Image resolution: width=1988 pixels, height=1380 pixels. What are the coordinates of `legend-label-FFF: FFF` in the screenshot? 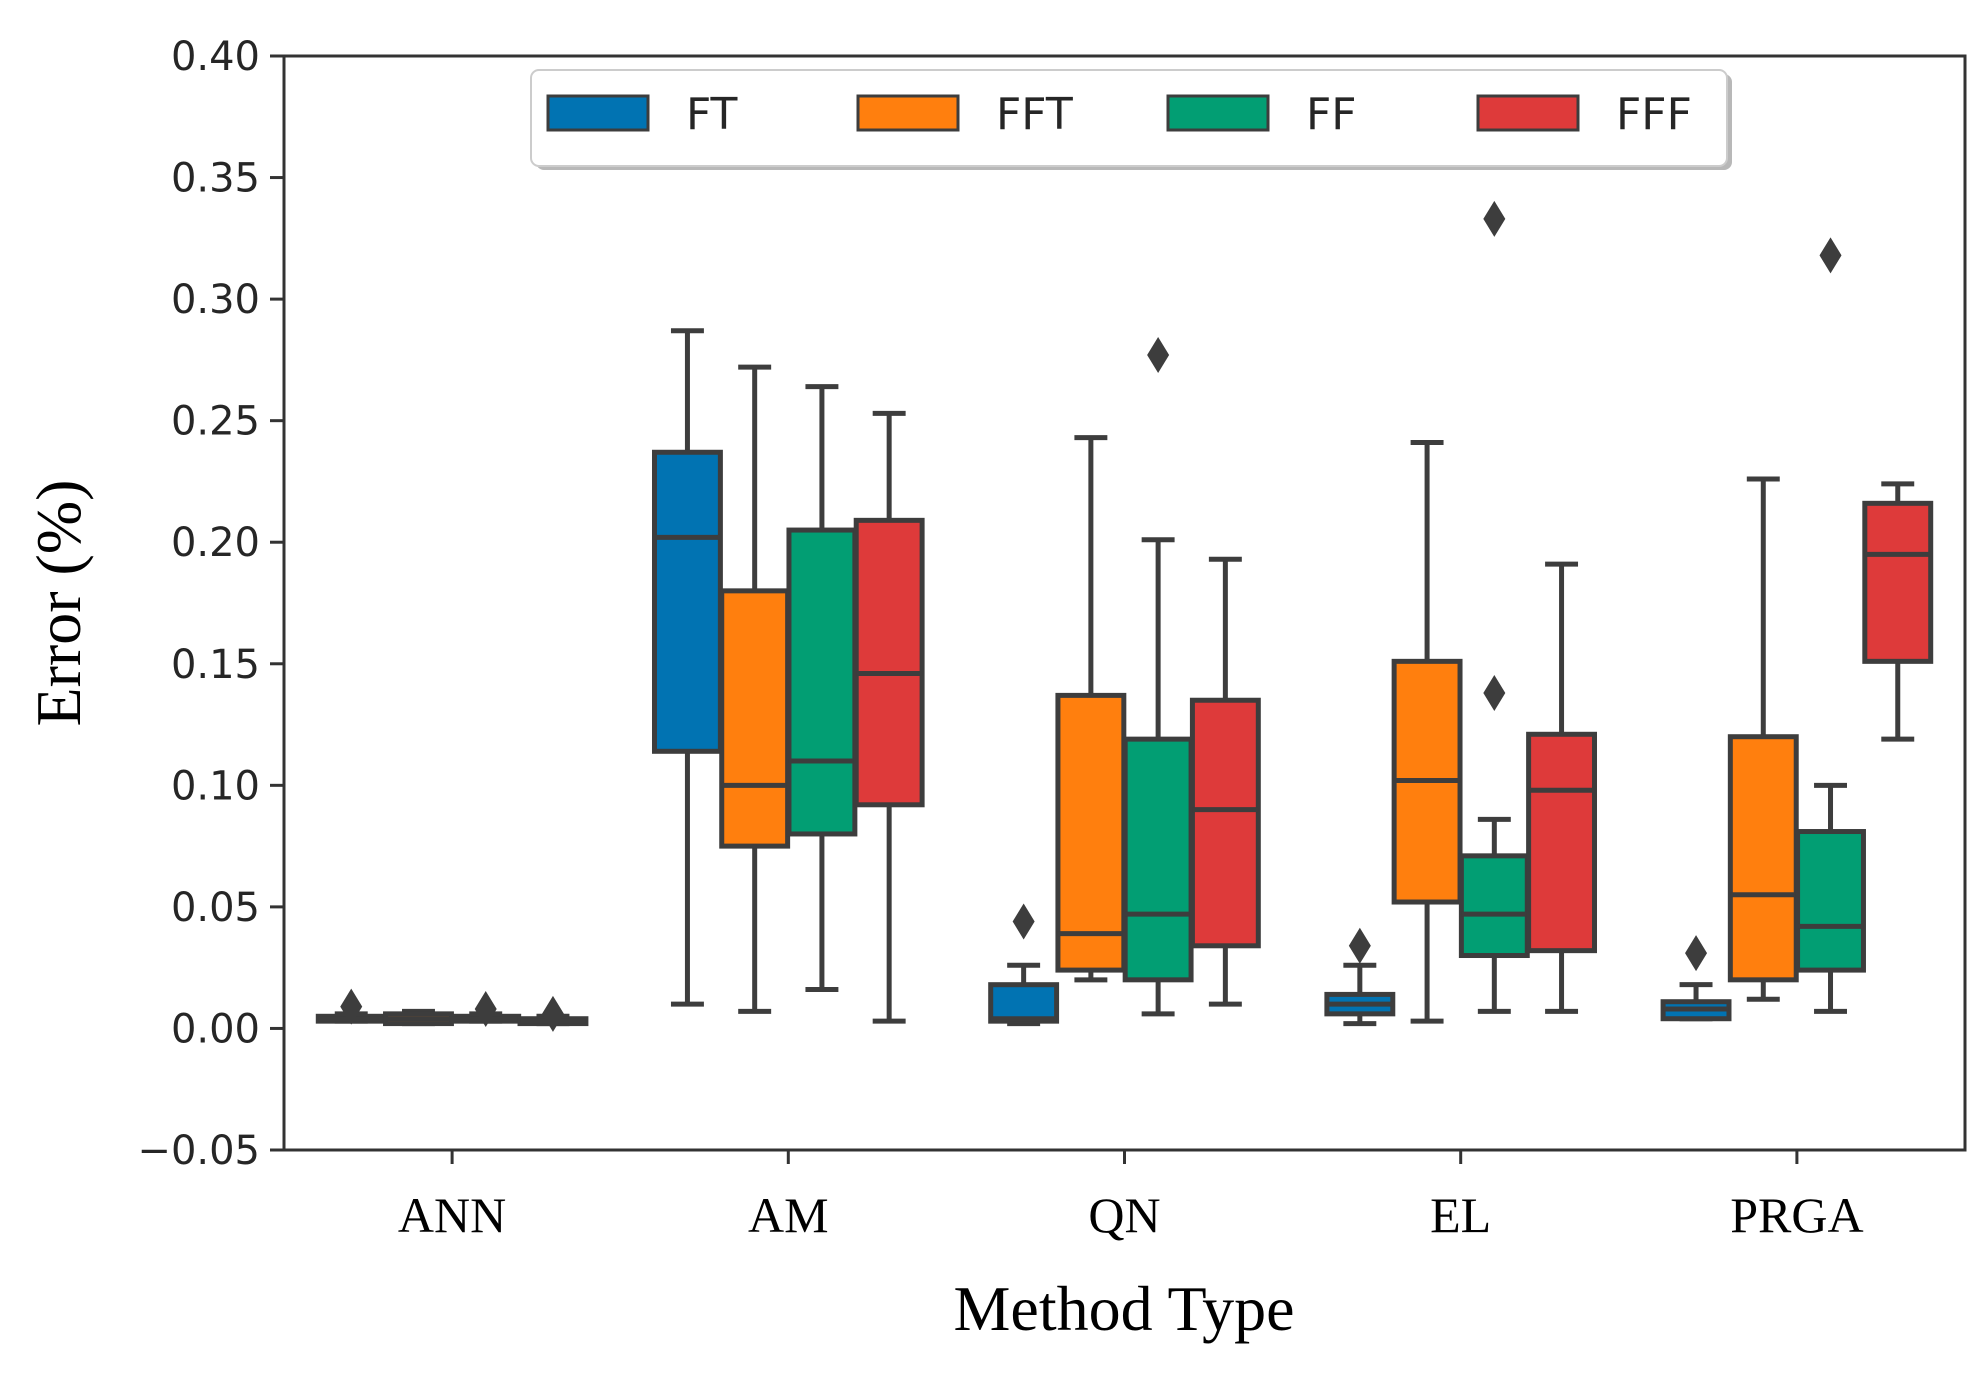 It's located at (1654, 114).